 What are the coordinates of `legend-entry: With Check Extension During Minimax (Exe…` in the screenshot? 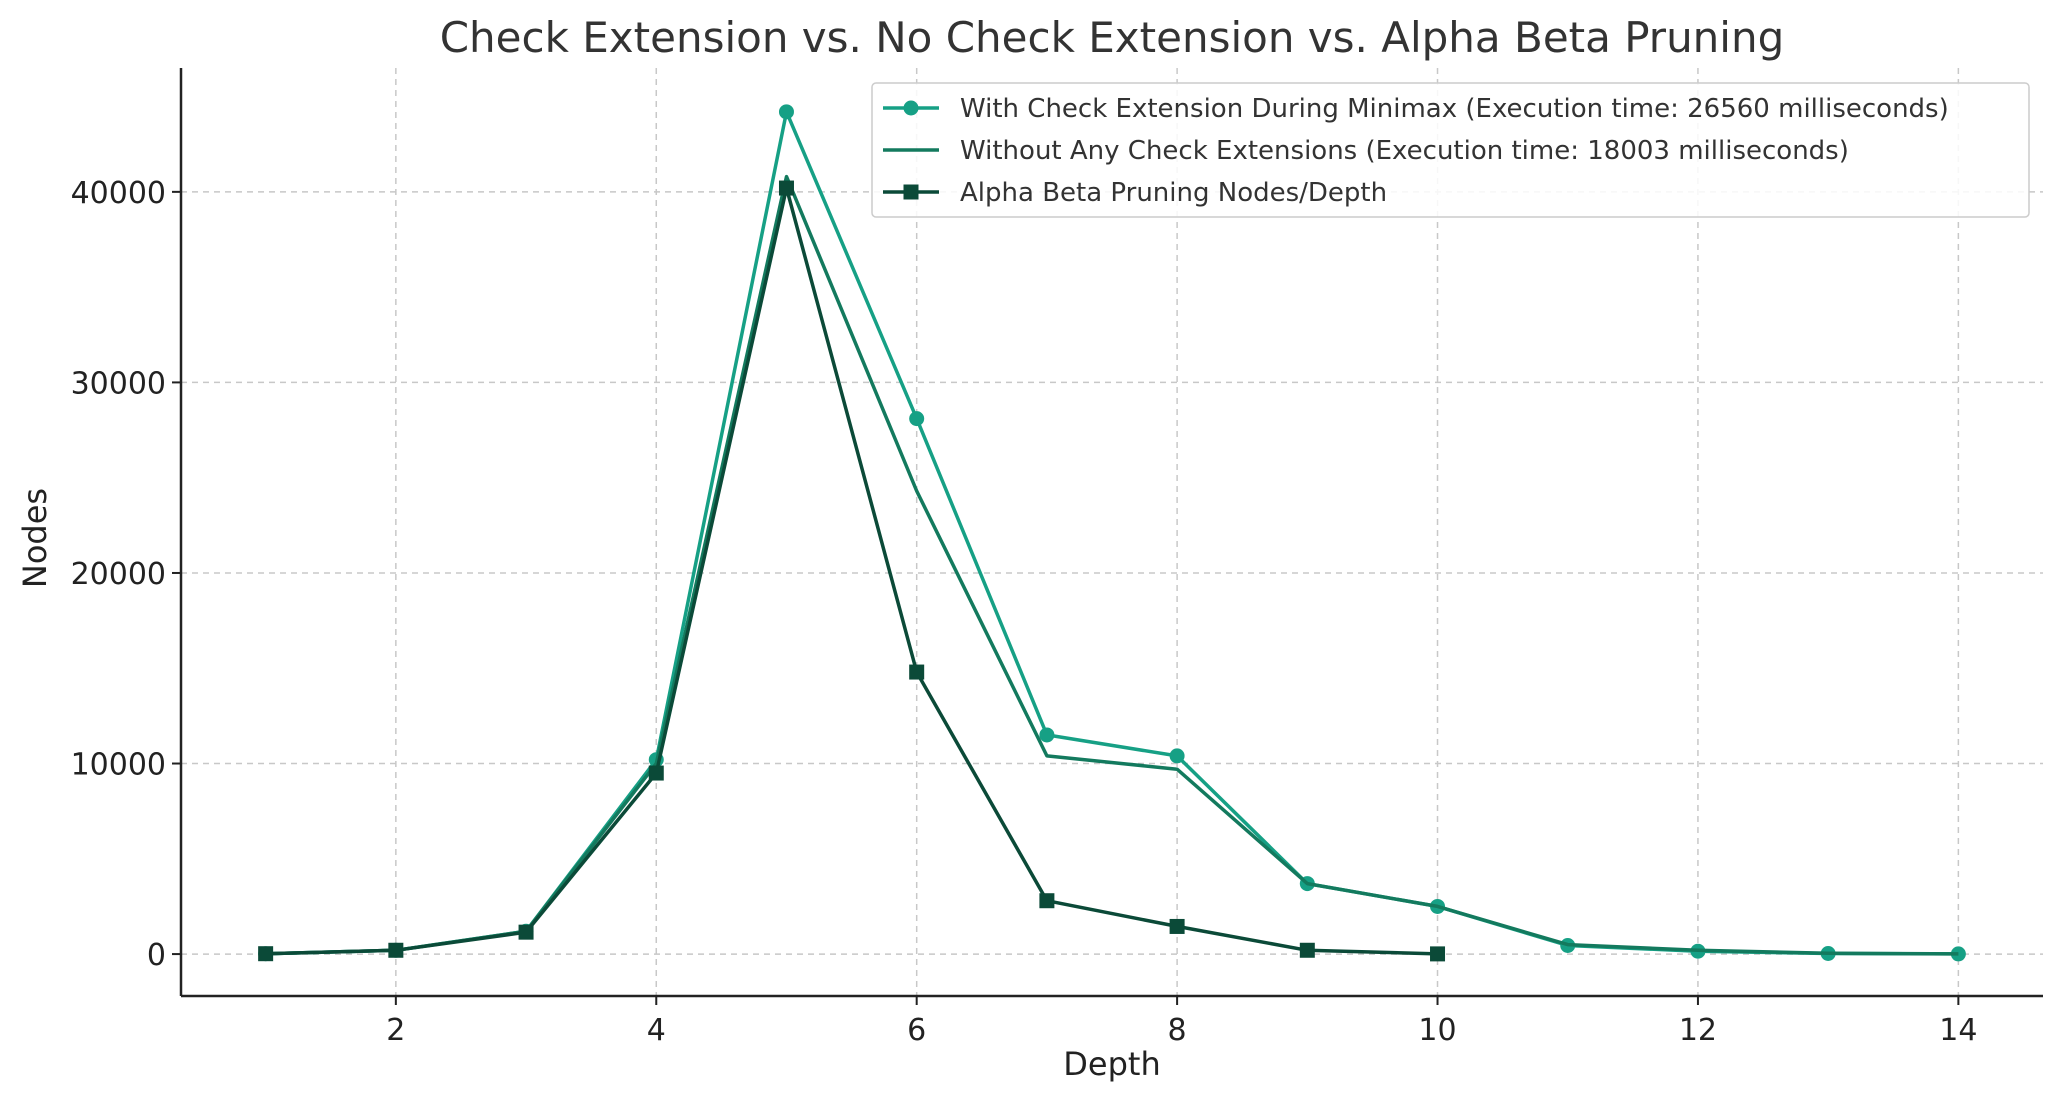 It's located at (1416, 109).